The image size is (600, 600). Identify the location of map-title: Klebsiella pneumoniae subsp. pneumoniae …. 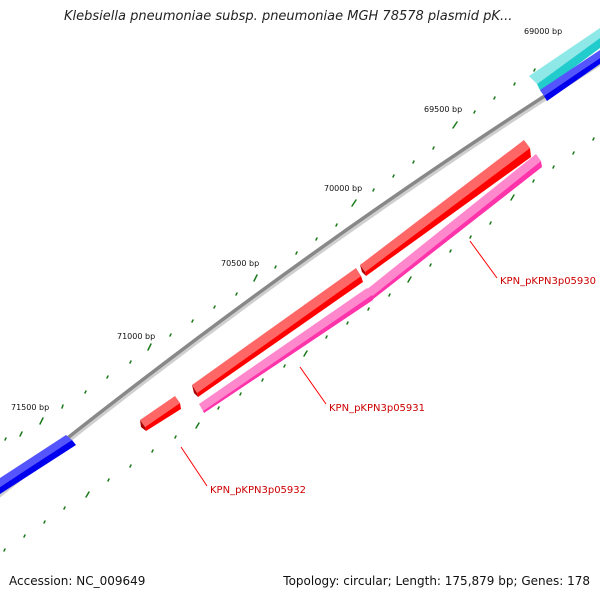
(288, 16).